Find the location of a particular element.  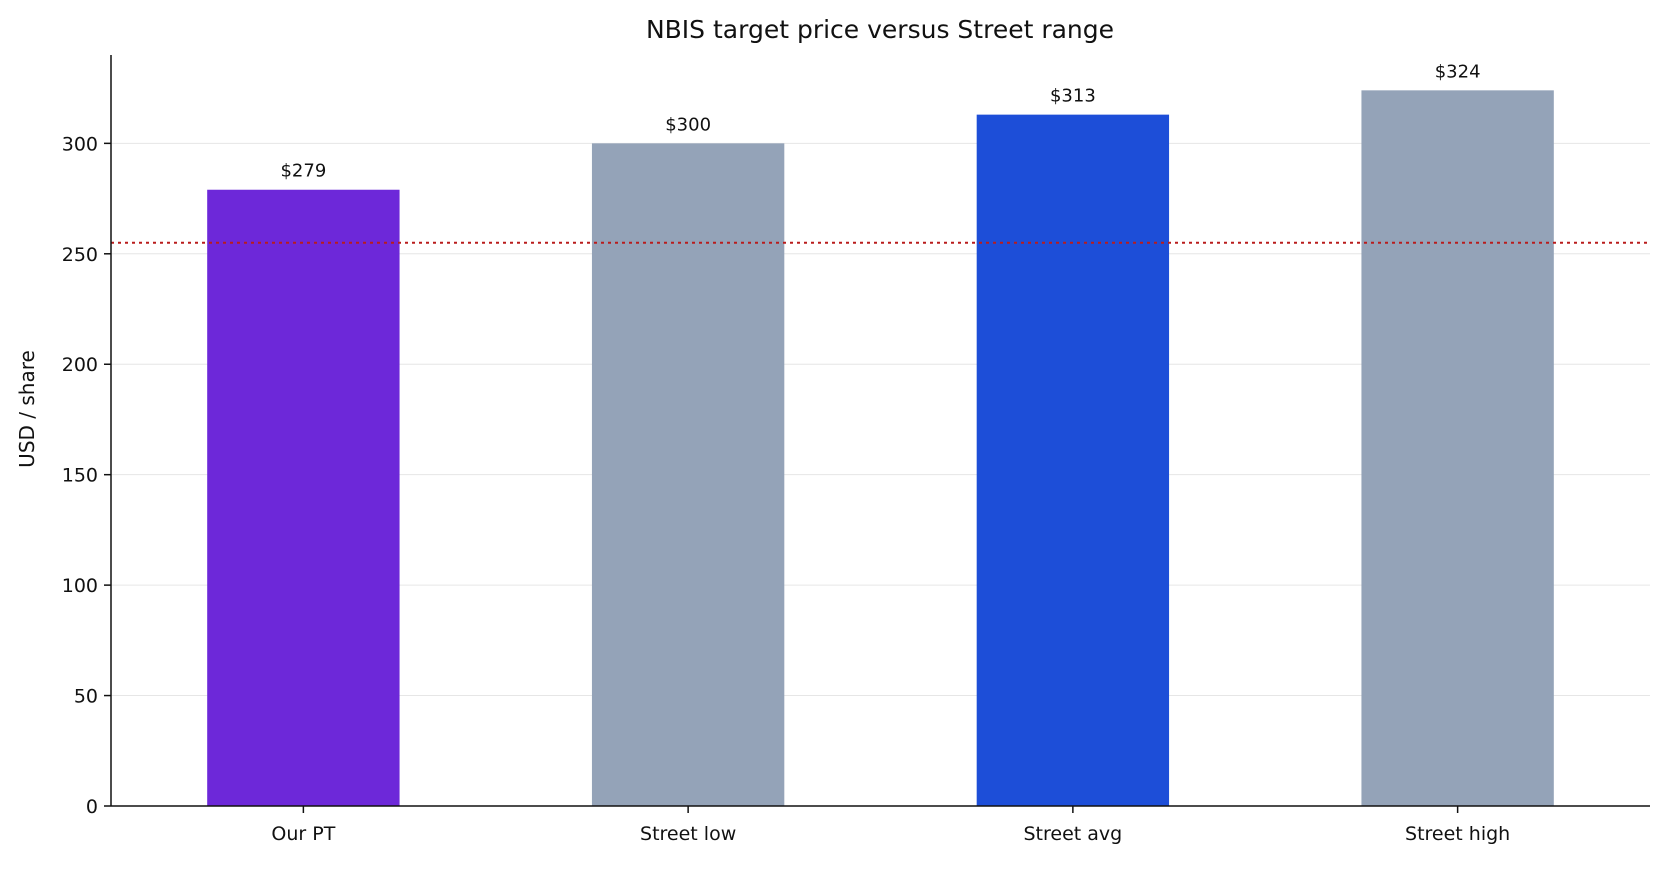

y-tick-label: 200 is located at coordinates (80, 365).